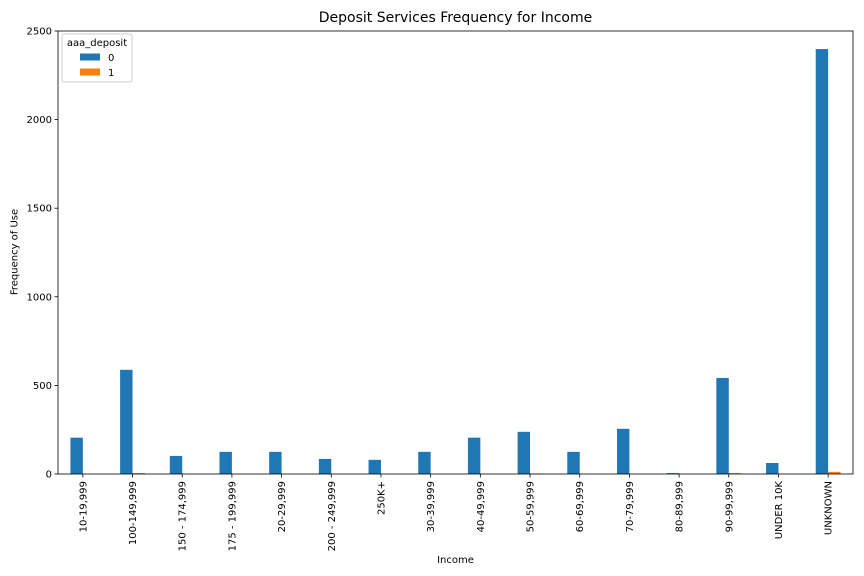 This screenshot has height=576, width=864. What do you see at coordinates (111, 58) in the screenshot?
I see `legend-entry-0: 0` at bounding box center [111, 58].